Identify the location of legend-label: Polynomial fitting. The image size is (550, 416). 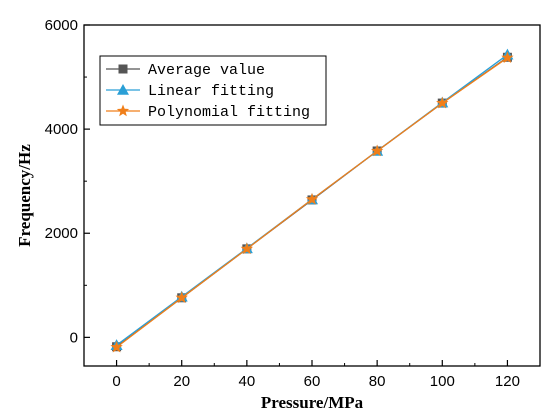
(229, 112).